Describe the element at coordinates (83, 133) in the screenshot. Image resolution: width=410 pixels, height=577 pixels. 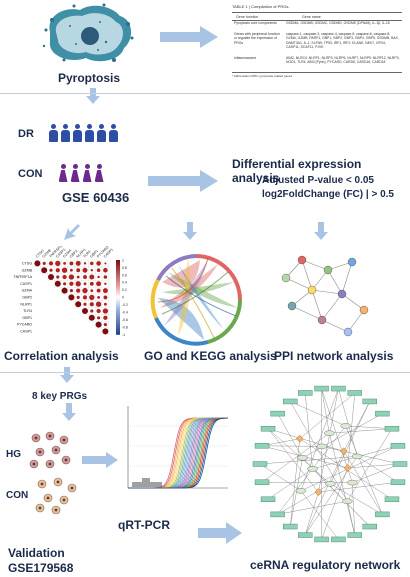
I see `dr-group-people` at that location.